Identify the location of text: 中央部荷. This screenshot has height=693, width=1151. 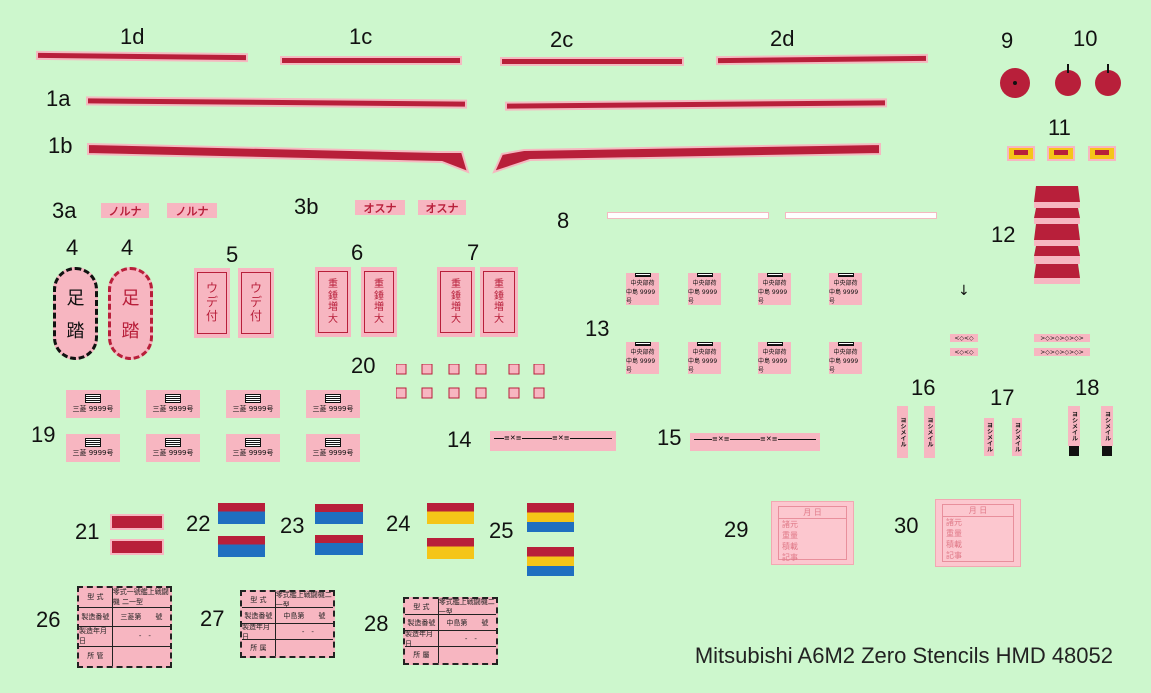
(642, 283).